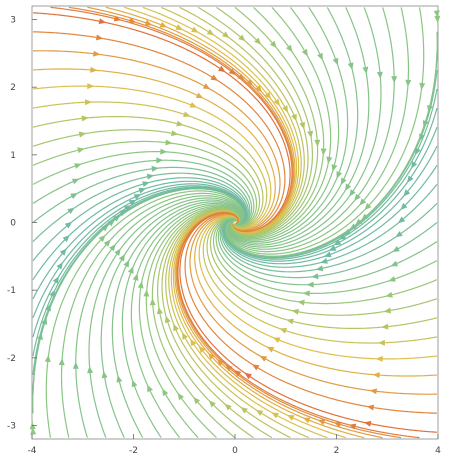 The image size is (474, 474). I want to click on y-tick-label: -3, so click(11, 426).